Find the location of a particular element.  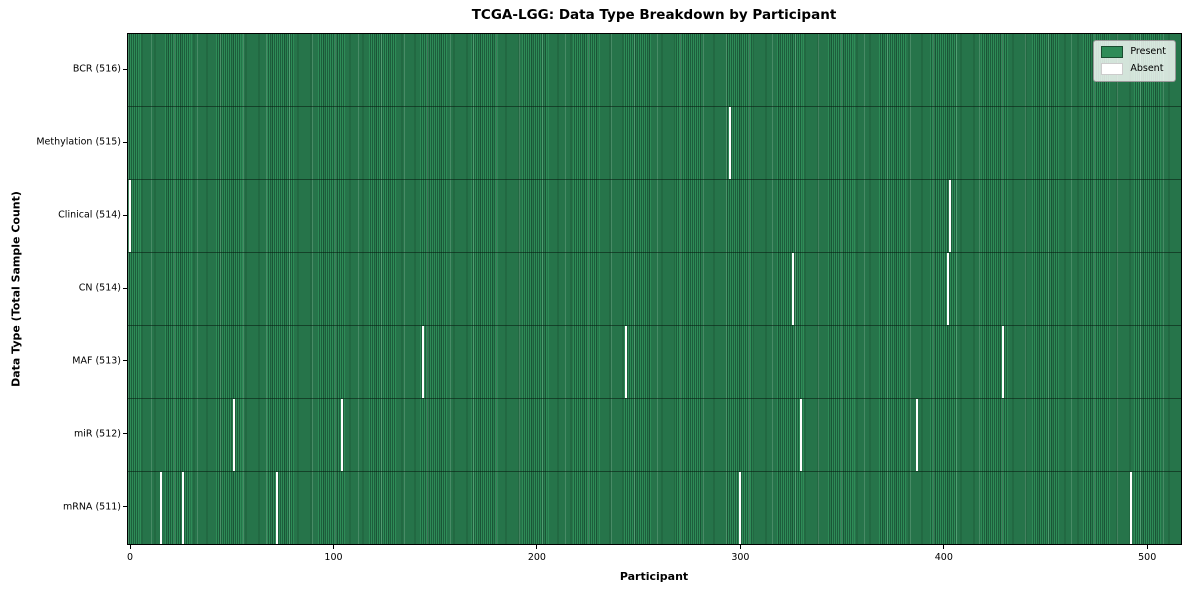

y-tick-label: miR (512) is located at coordinates (97, 434).